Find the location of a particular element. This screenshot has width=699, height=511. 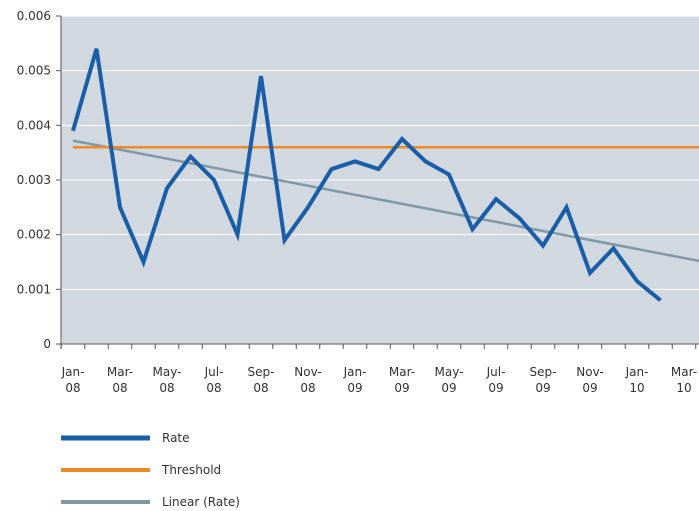

legend-label: Linear (Rate) is located at coordinates (201, 502).